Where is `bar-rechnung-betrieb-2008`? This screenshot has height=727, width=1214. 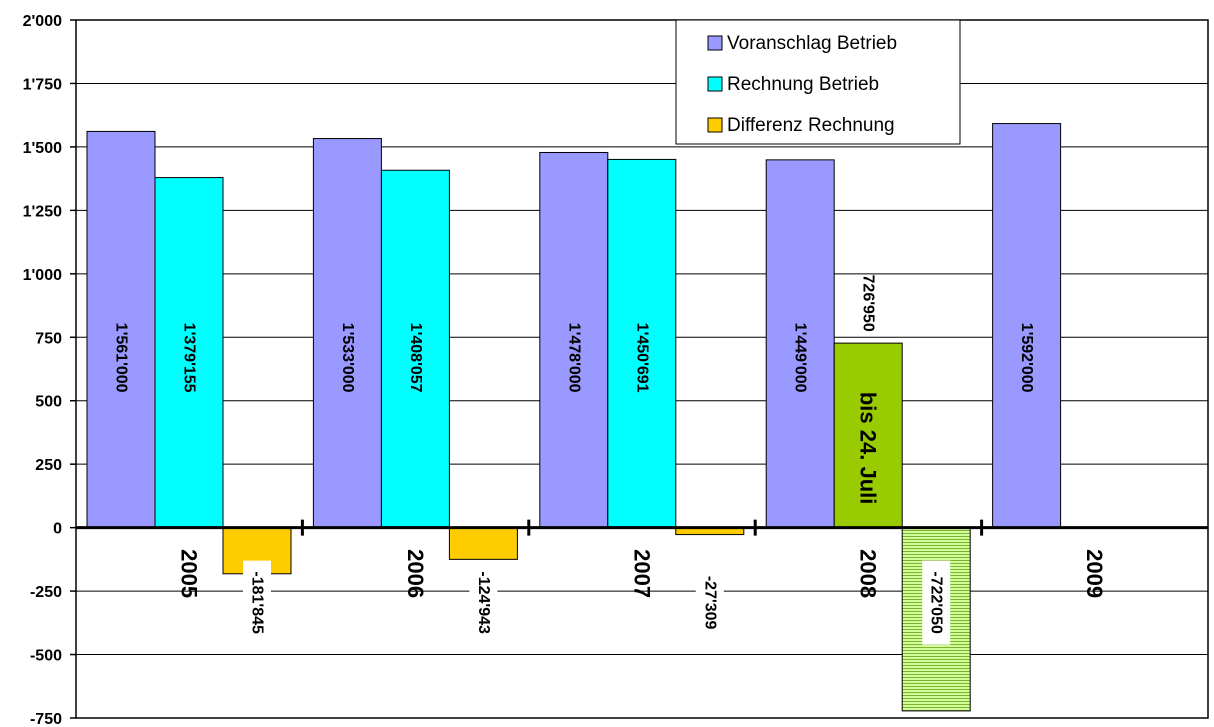 bar-rechnung-betrieb-2008 is located at coordinates (868, 435).